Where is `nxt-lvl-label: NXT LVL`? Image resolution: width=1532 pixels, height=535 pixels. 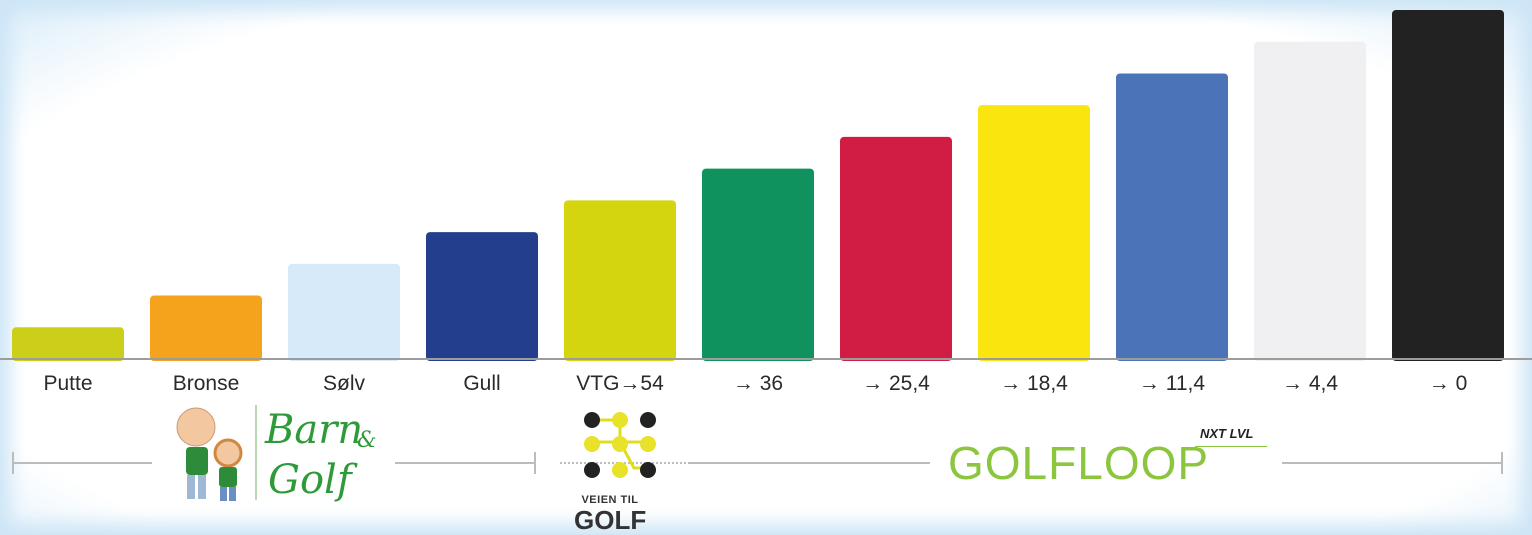 nxt-lvl-label: NXT LVL is located at coordinates (1227, 433).